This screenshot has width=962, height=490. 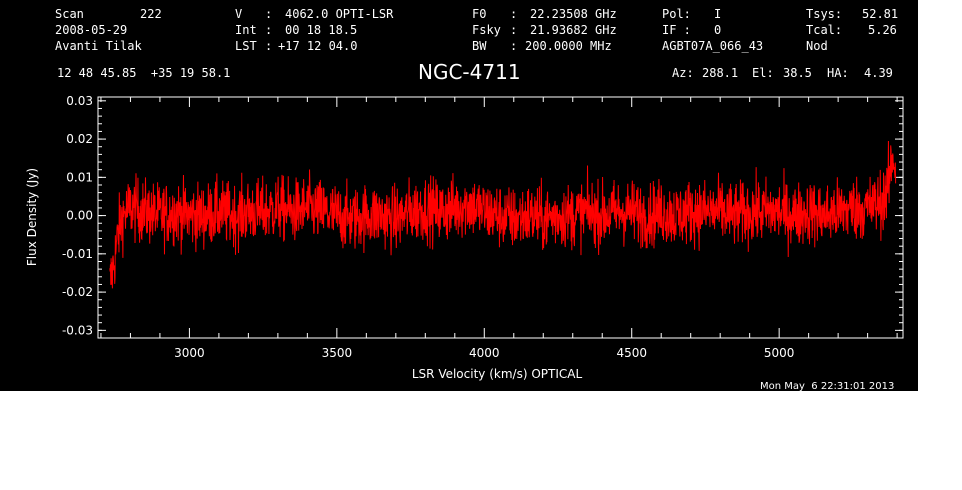 I want to click on tsys-label: Tsys:, so click(x=824, y=14).